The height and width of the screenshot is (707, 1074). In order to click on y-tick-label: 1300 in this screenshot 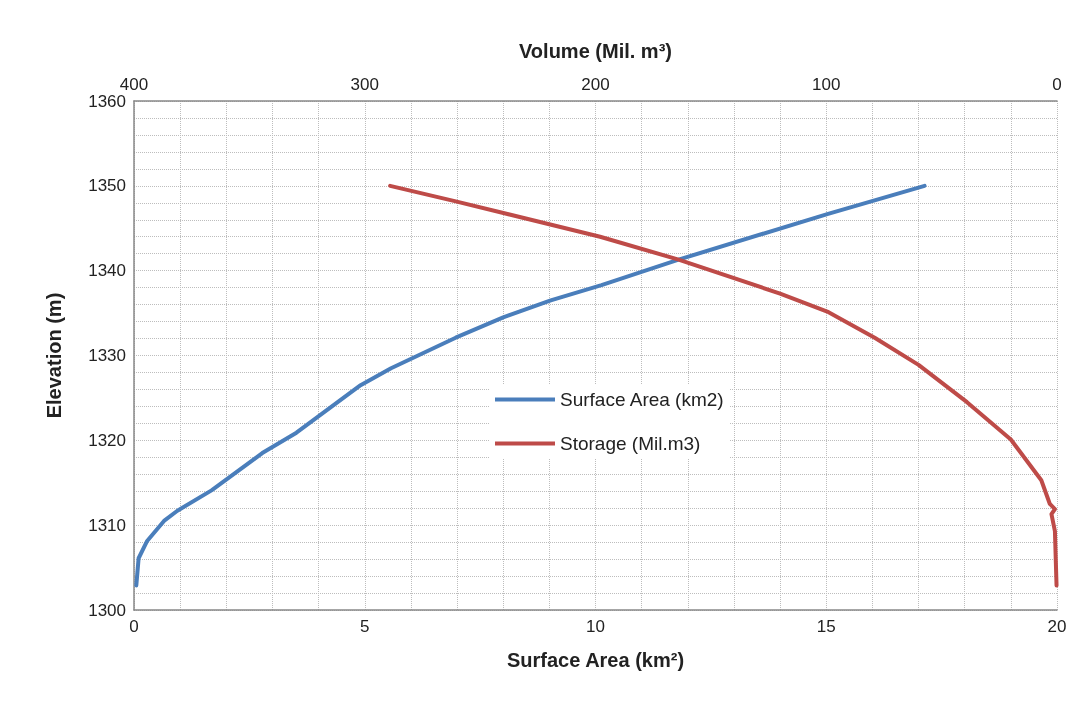, I will do `click(107, 610)`.